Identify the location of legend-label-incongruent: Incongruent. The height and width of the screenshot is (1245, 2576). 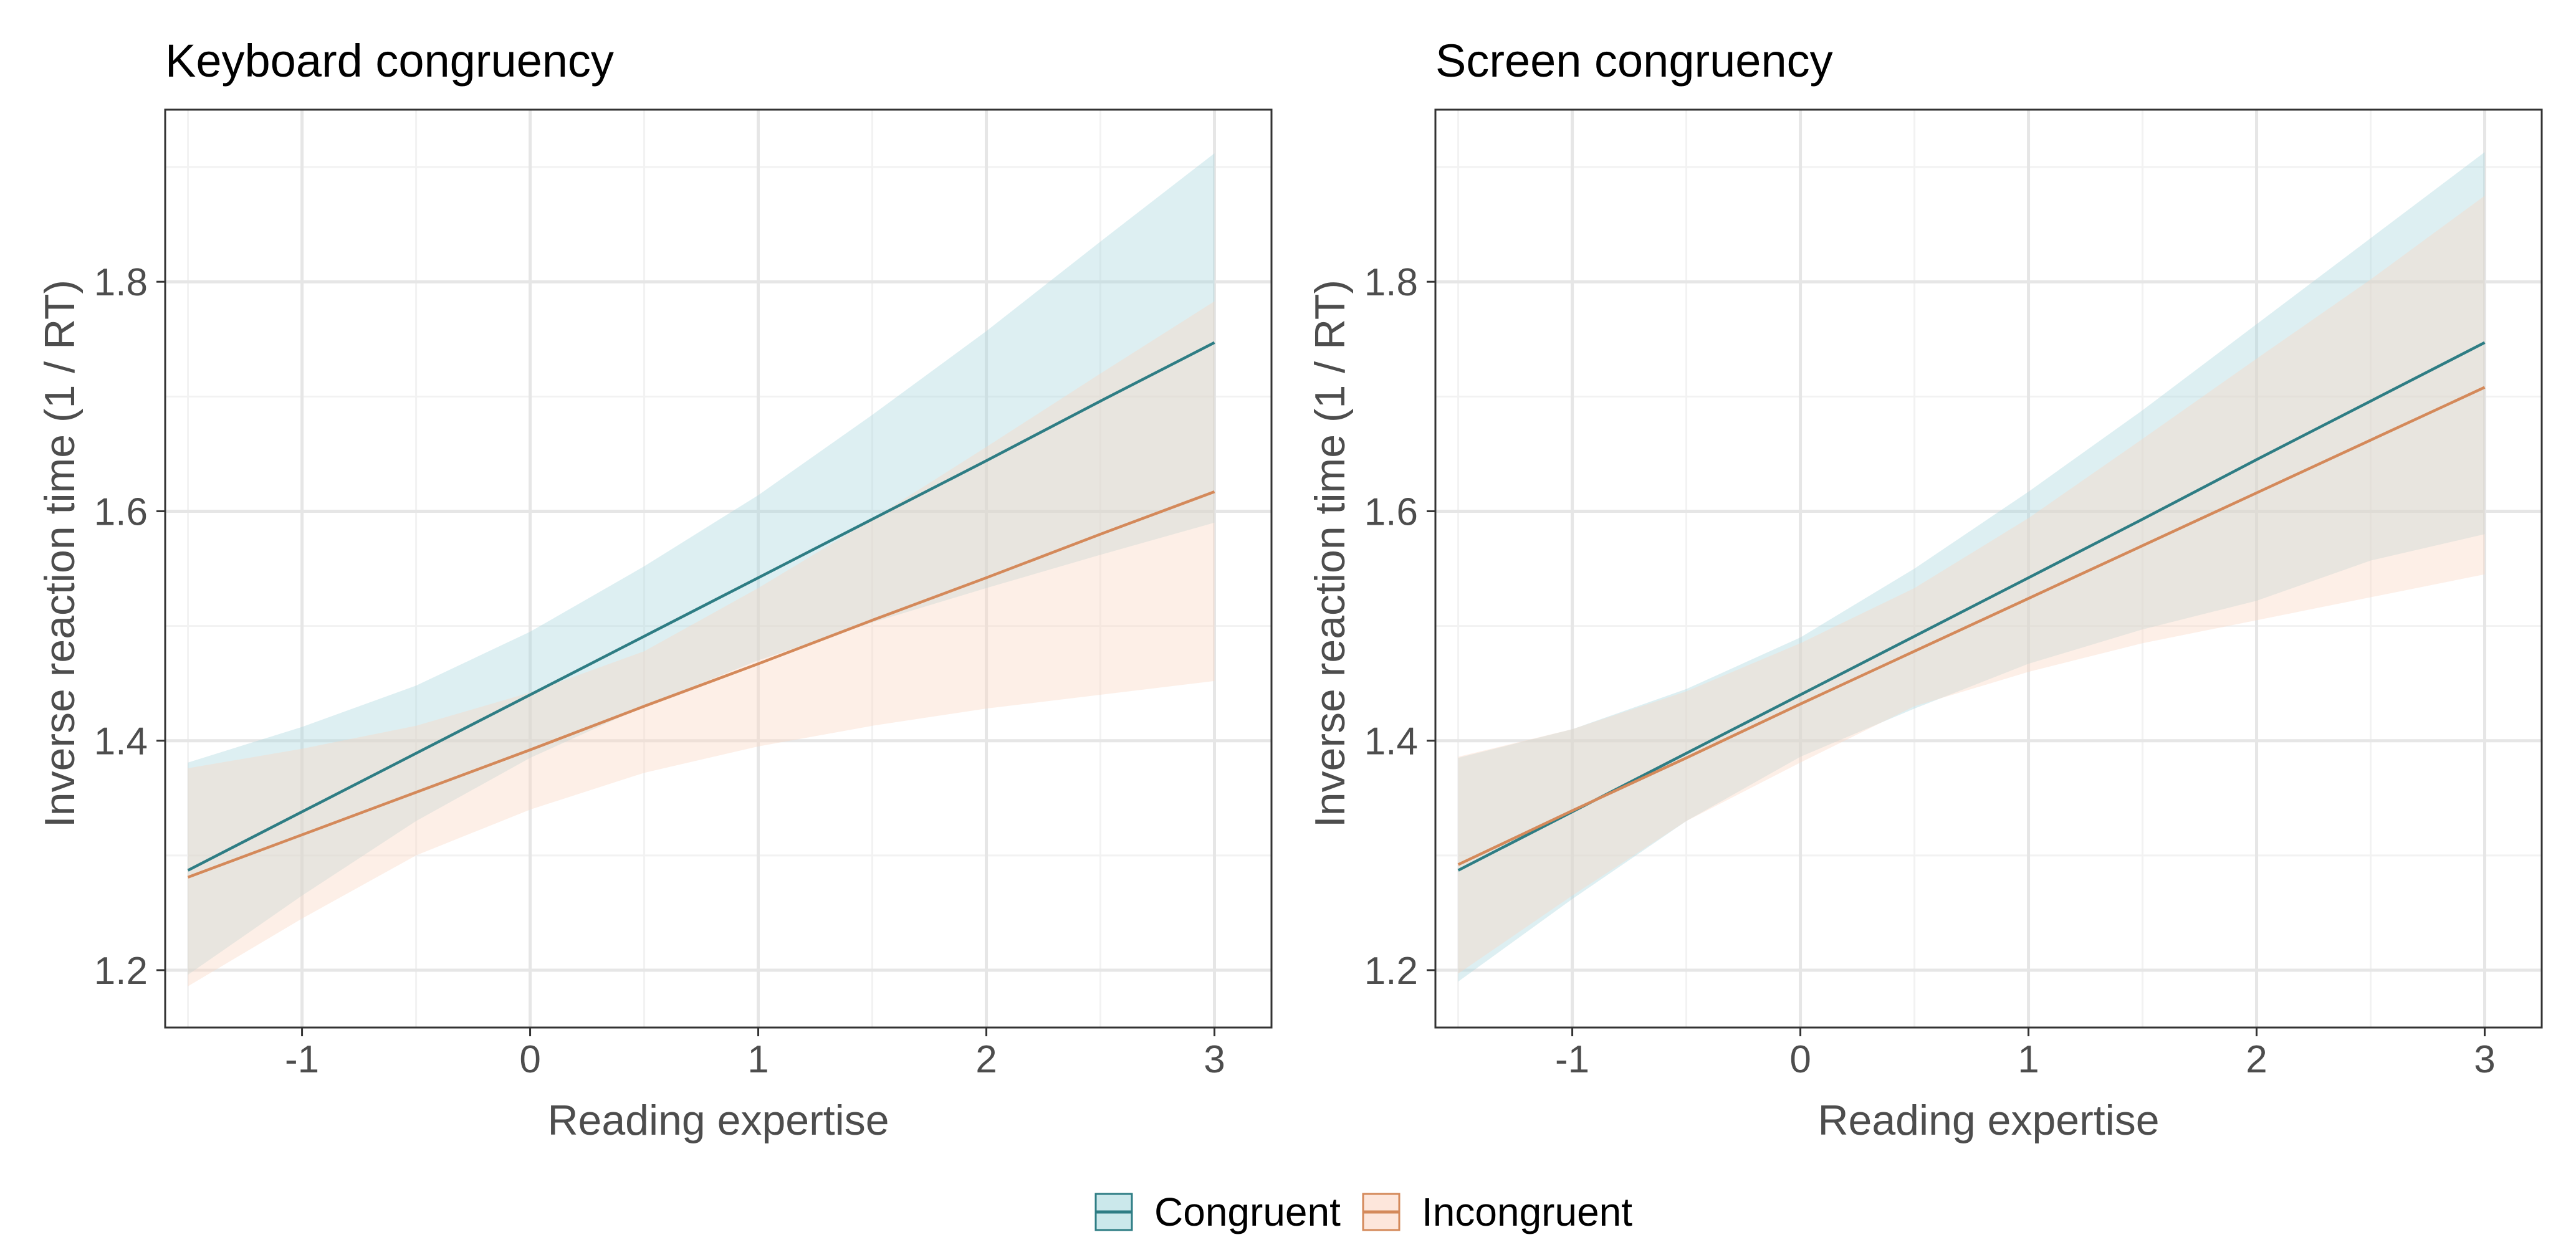
(1527, 1212).